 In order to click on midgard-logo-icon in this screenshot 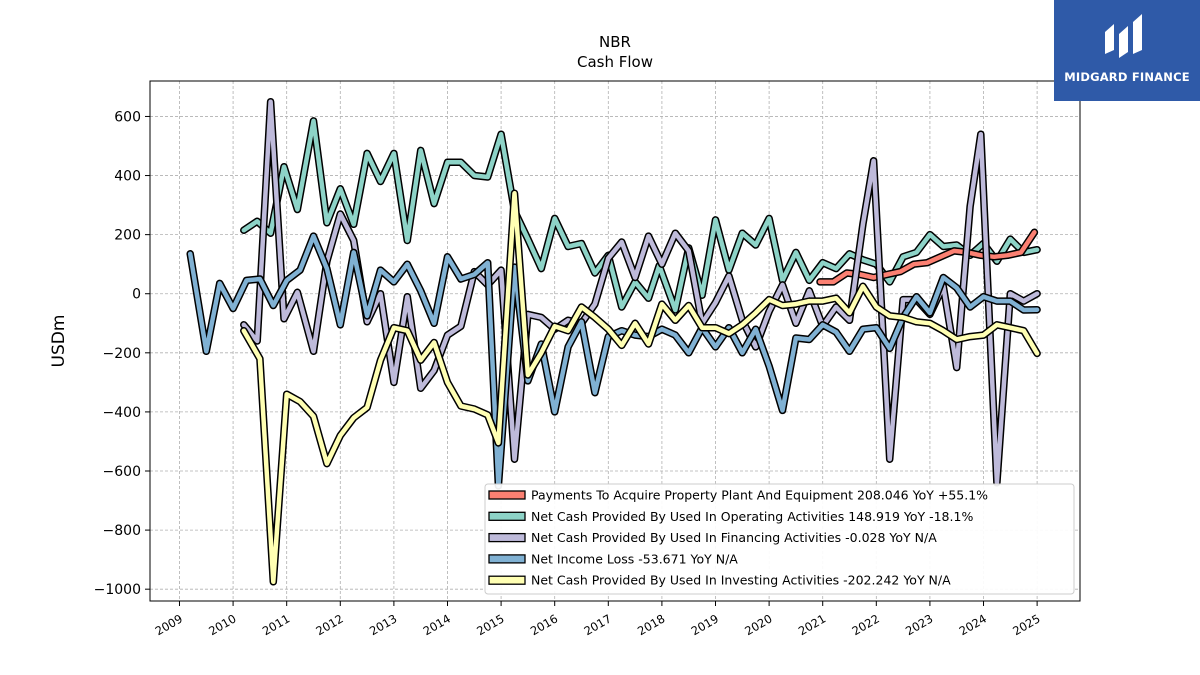, I will do `click(1123, 36)`.